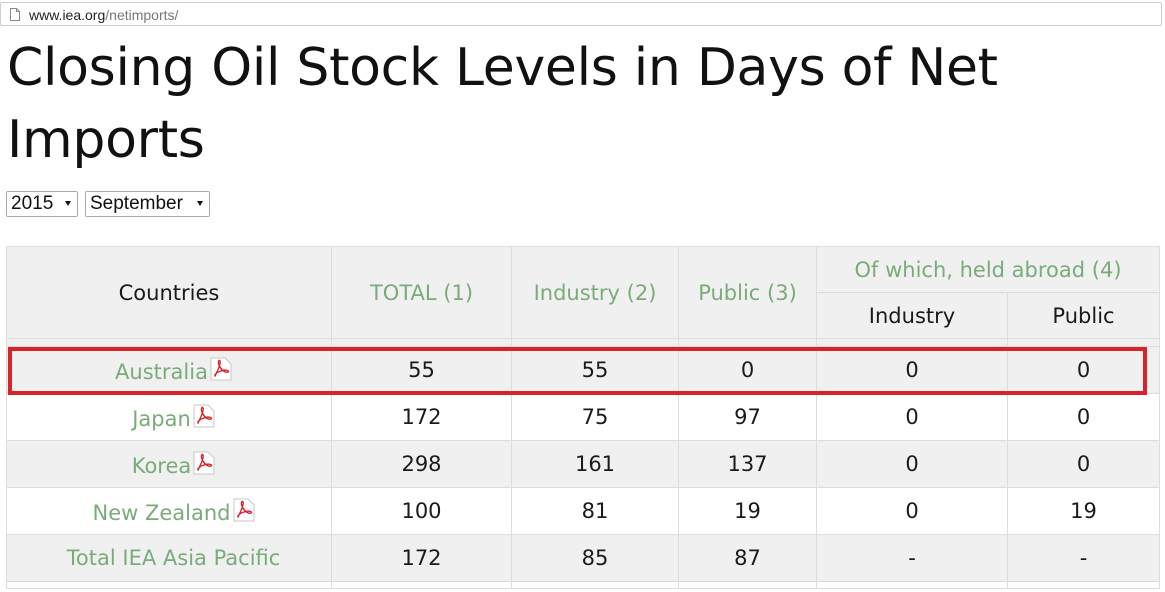 This screenshot has height=592, width=1165. What do you see at coordinates (161, 371) in the screenshot?
I see `country-link: Australia` at bounding box center [161, 371].